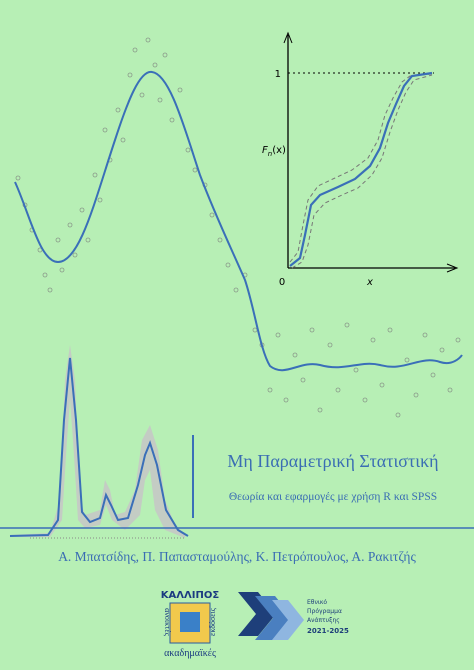 This screenshot has width=474, height=670. I want to click on band-upper, so click(361, 168).